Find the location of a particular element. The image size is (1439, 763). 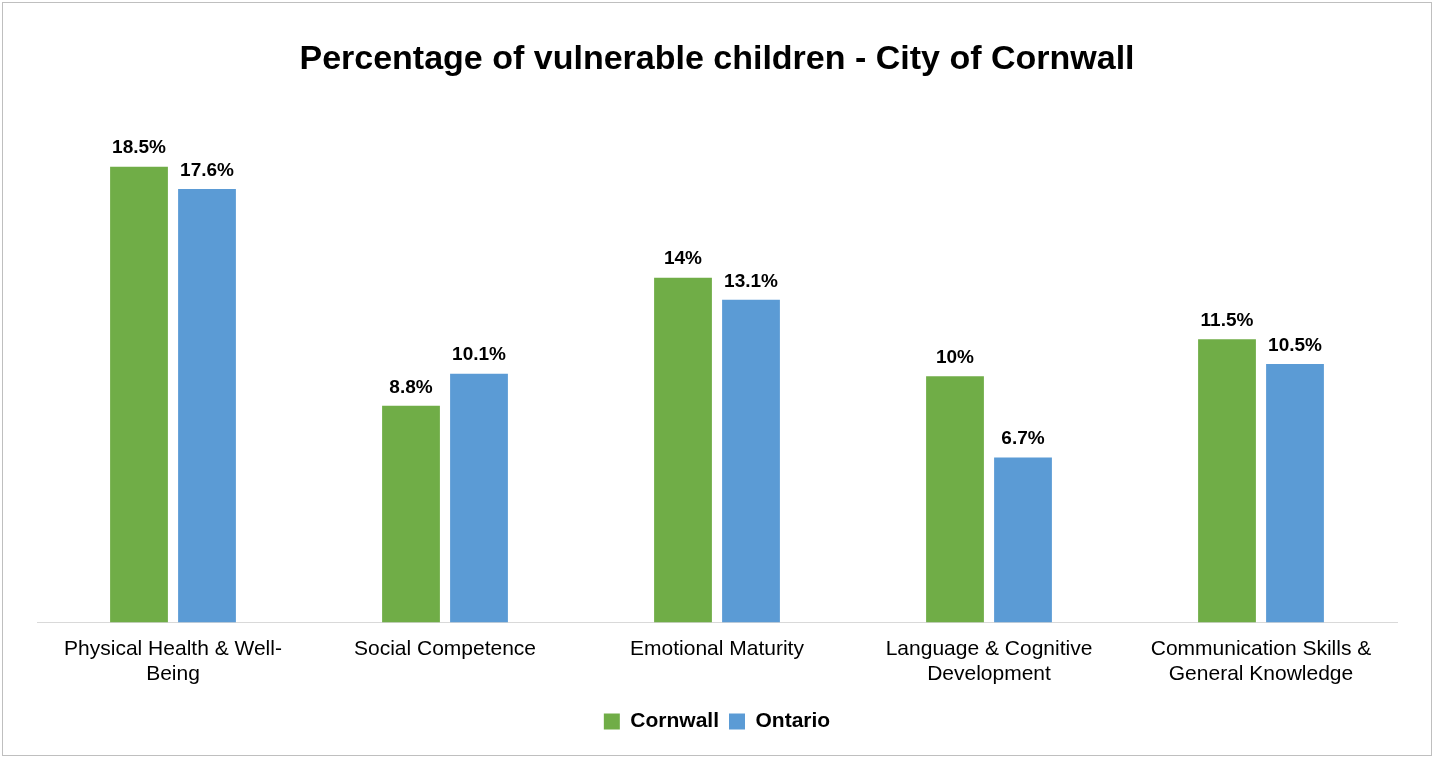

data-label: 10.1% is located at coordinates (479, 354).